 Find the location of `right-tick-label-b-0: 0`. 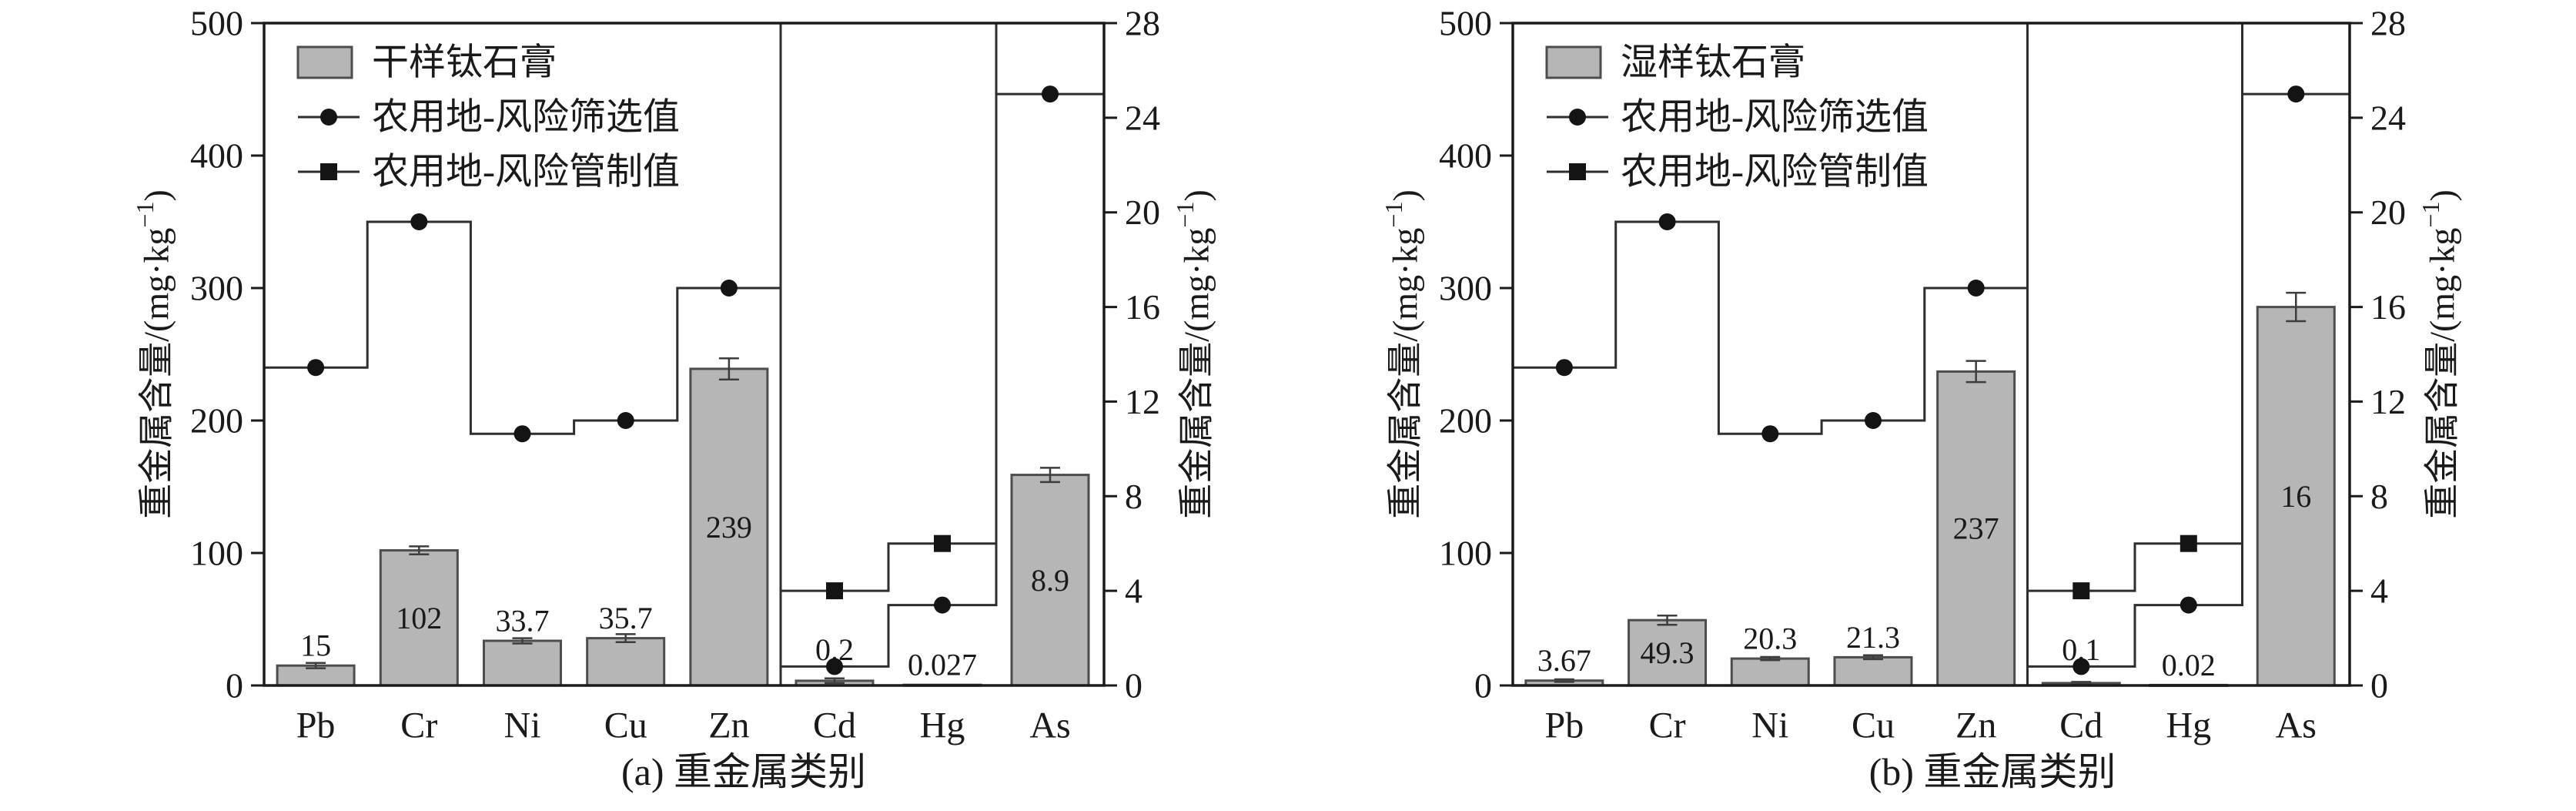

right-tick-label-b-0: 0 is located at coordinates (2379, 685).